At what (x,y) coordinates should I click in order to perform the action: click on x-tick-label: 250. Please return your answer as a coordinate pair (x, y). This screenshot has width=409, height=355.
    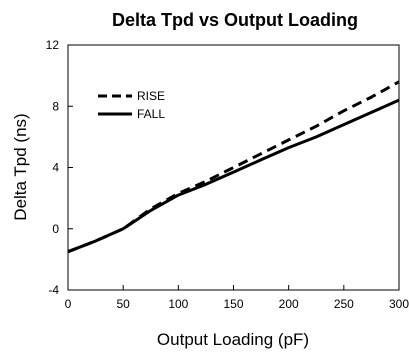
    Looking at the image, I should click on (344, 304).